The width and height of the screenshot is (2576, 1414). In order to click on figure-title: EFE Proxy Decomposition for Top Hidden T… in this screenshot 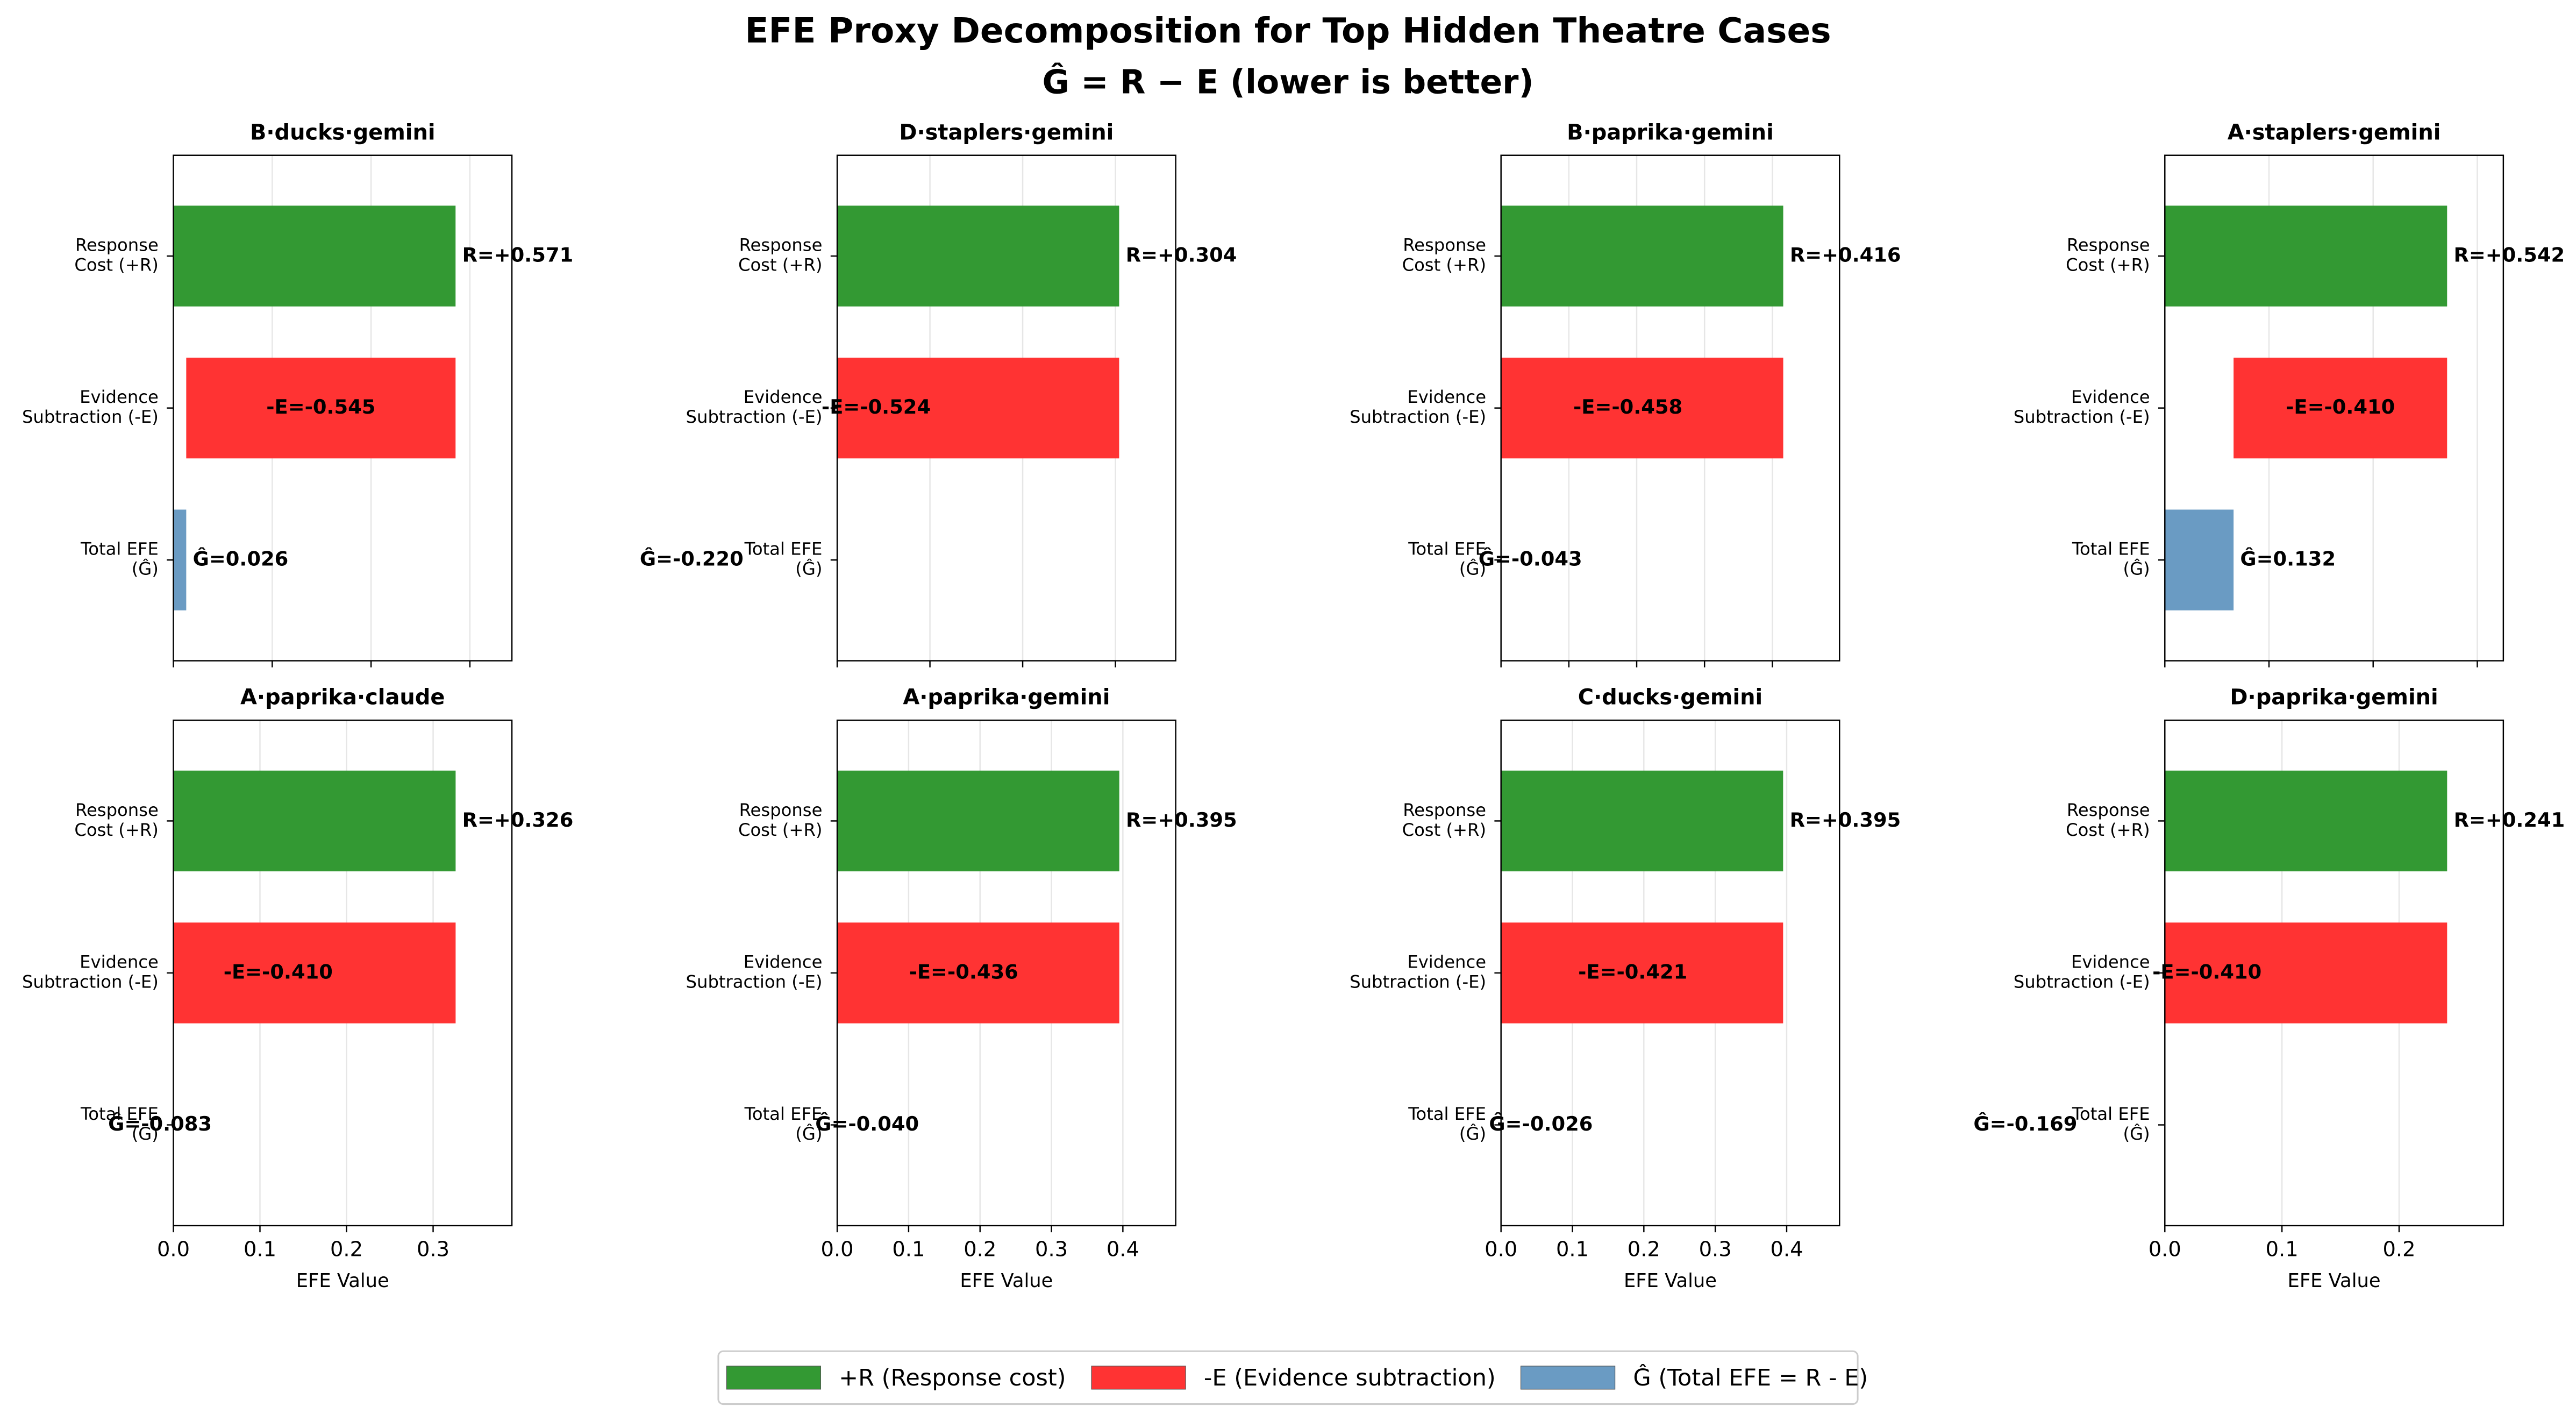, I will do `click(1288, 31)`.